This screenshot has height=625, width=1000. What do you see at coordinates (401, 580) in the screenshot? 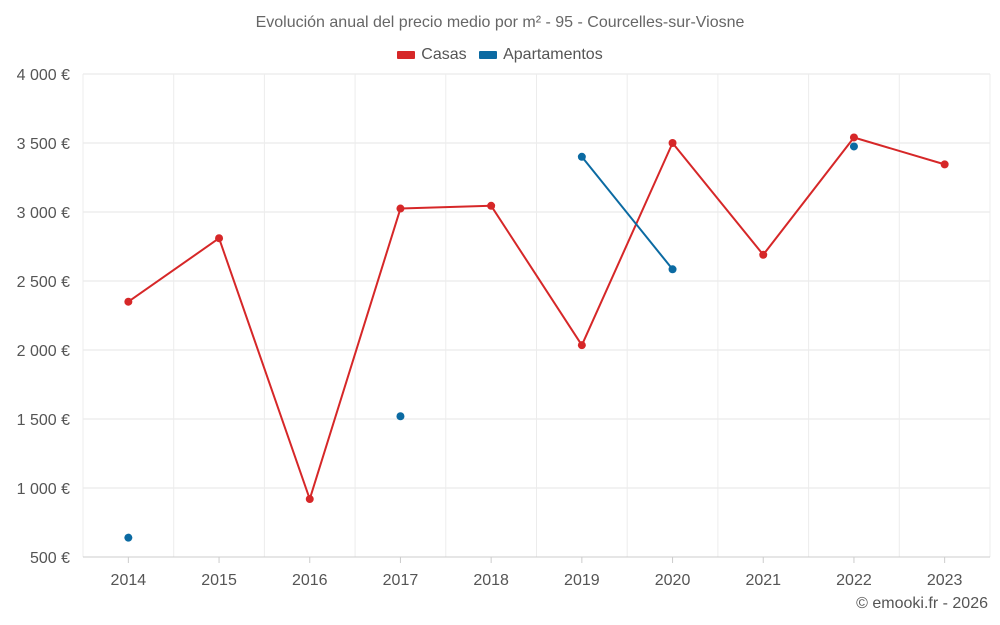
I see `x-tick-label: 2017` at bounding box center [401, 580].